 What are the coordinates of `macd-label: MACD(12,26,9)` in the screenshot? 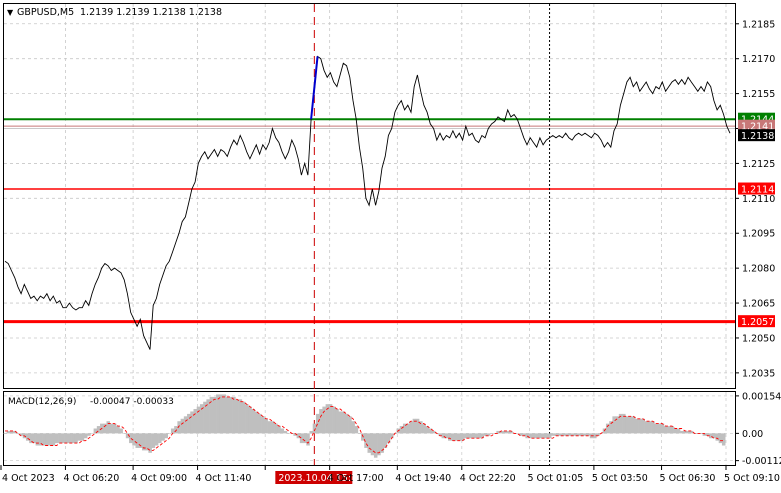 It's located at (42, 402).